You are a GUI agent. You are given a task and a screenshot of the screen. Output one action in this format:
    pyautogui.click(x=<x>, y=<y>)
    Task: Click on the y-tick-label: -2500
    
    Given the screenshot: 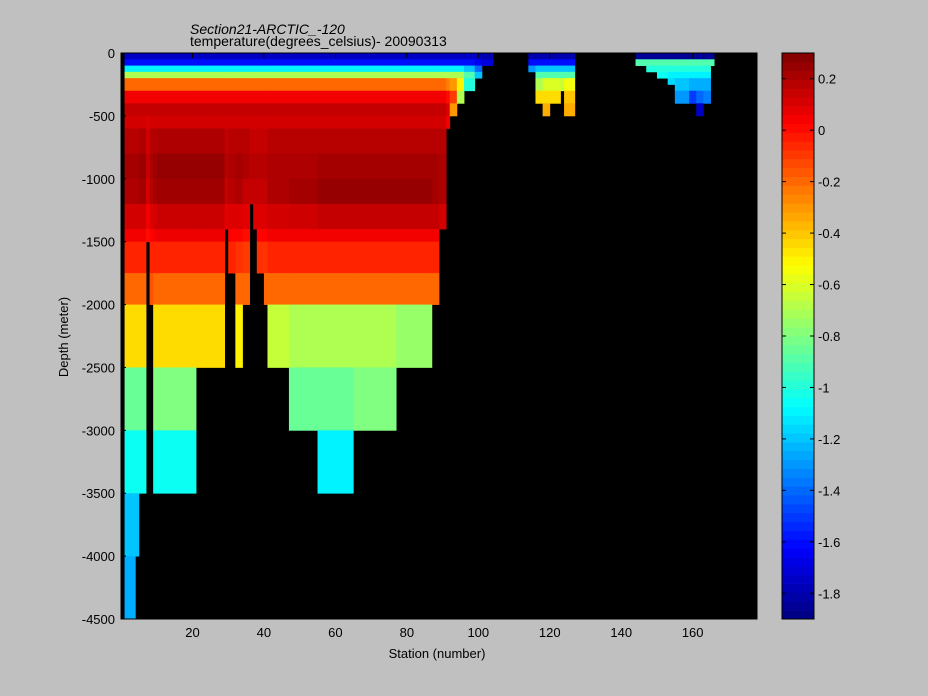 What is the action you would take?
    pyautogui.click(x=98, y=367)
    